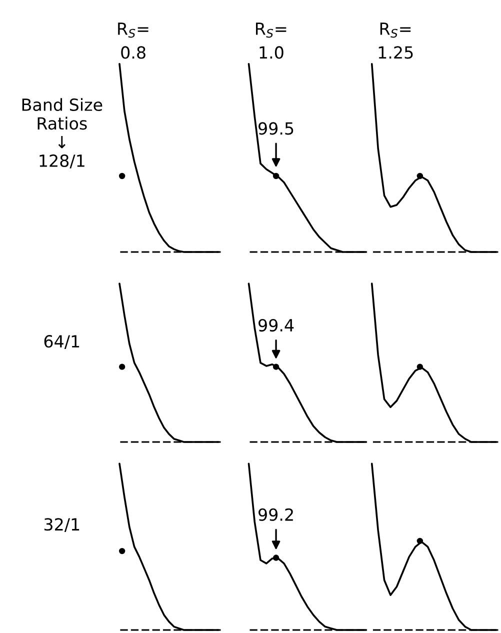 Image resolution: width=501 pixels, height=633 pixels. What do you see at coordinates (276, 325) in the screenshot?
I see `annotation: 99.4` at bounding box center [276, 325].